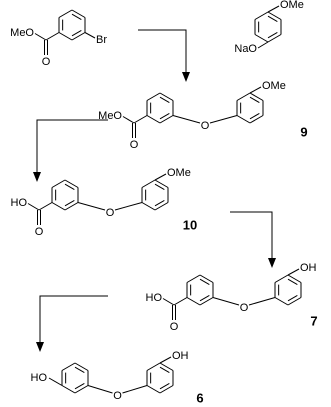 The height and width of the screenshot is (407, 331). I want to click on atom-label: NaO, so click(245, 49).